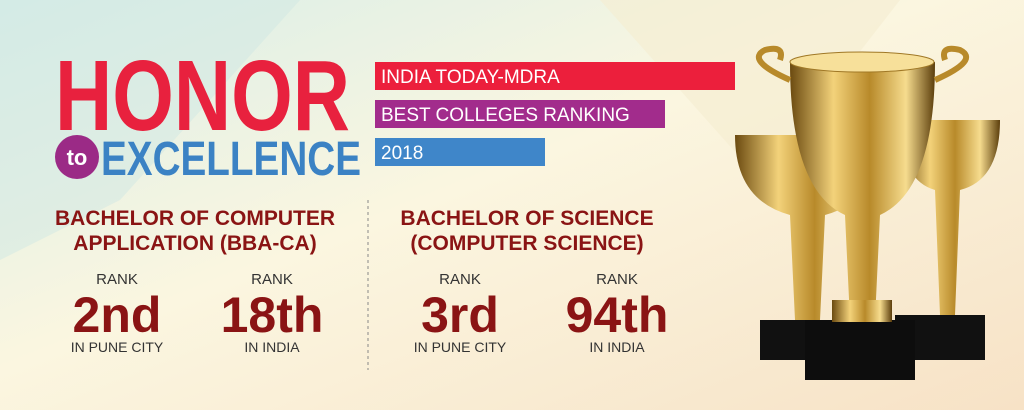 The width and height of the screenshot is (1024, 410). I want to click on program-name: (COMPUTER SCIENCE), so click(526, 243).